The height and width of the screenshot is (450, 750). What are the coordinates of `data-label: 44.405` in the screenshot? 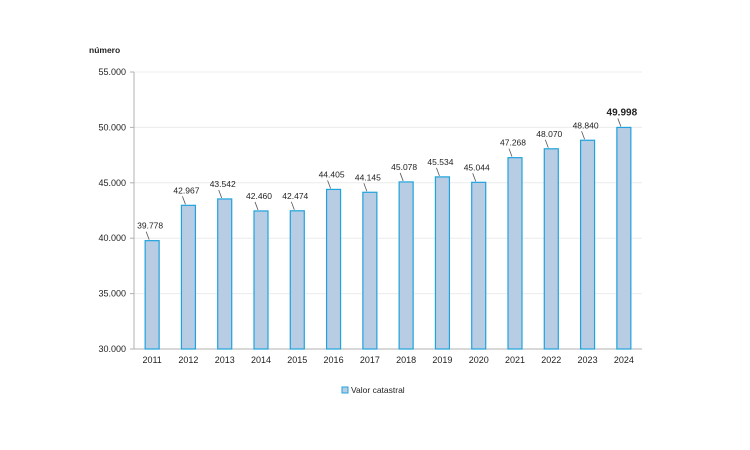 It's located at (332, 174).